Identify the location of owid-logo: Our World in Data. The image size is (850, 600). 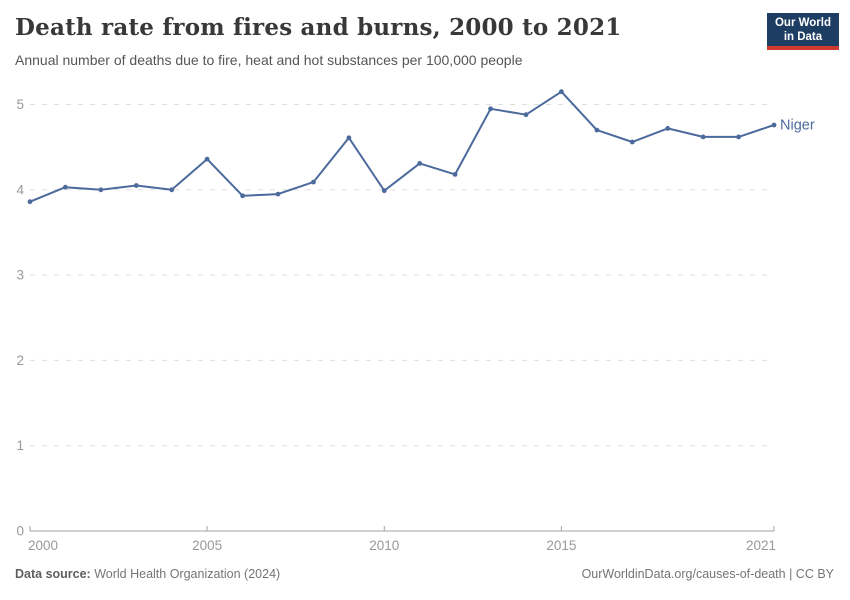
(802, 31).